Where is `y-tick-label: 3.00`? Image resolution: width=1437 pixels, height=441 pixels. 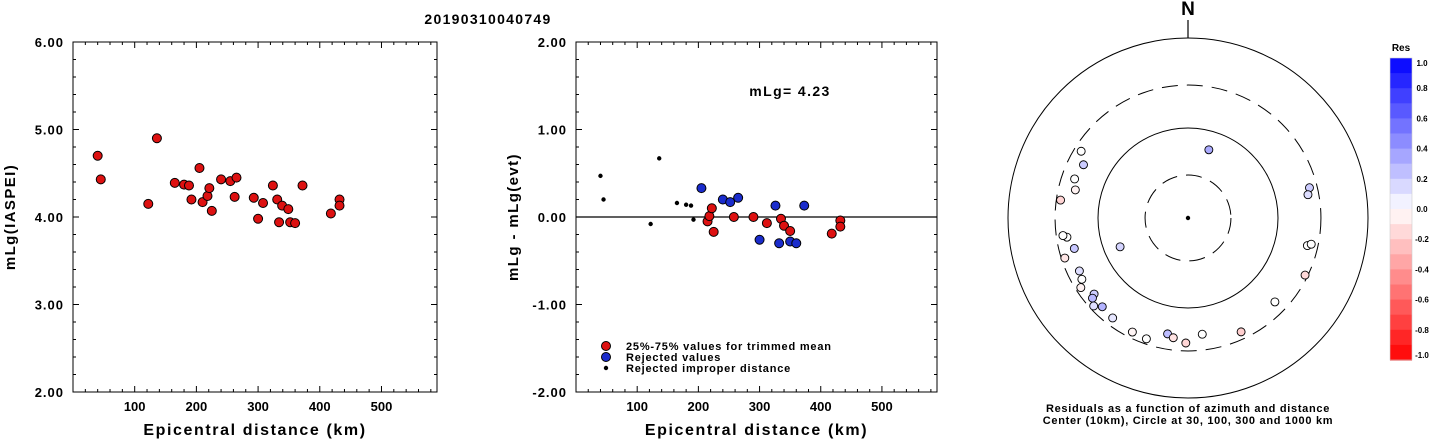 y-tick-label: 3.00 is located at coordinates (49, 305).